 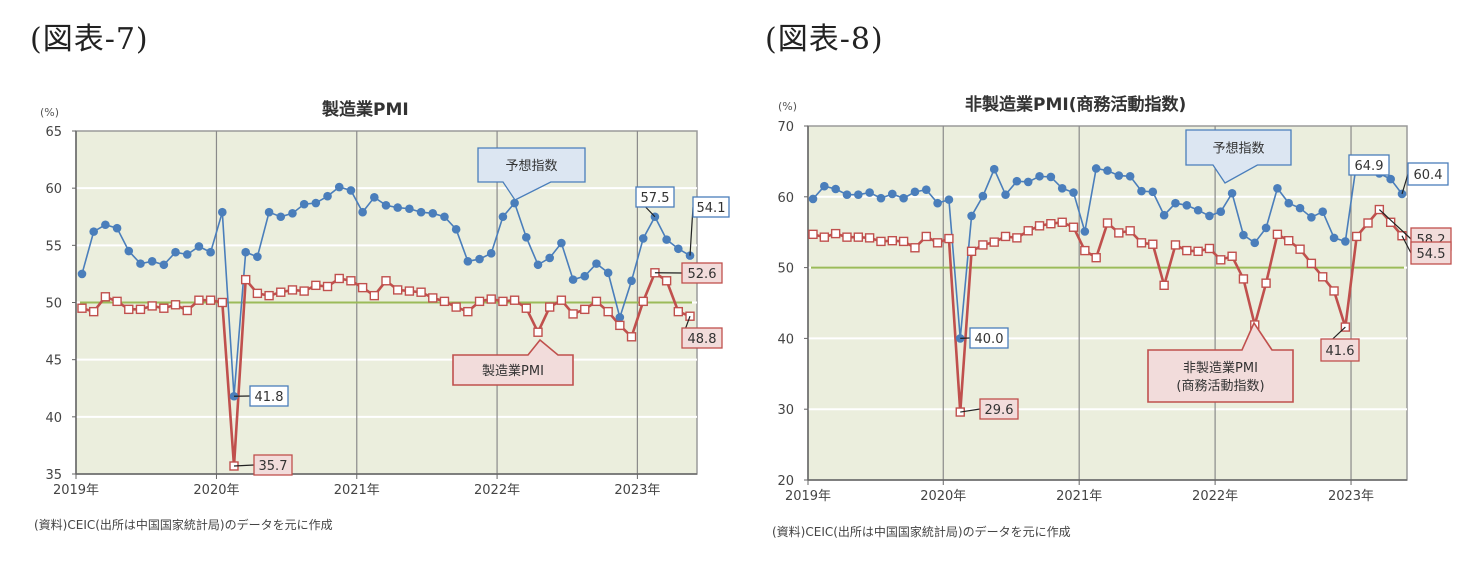 What do you see at coordinates (53, 361) in the screenshot?
I see `y-tick-label: 45` at bounding box center [53, 361].